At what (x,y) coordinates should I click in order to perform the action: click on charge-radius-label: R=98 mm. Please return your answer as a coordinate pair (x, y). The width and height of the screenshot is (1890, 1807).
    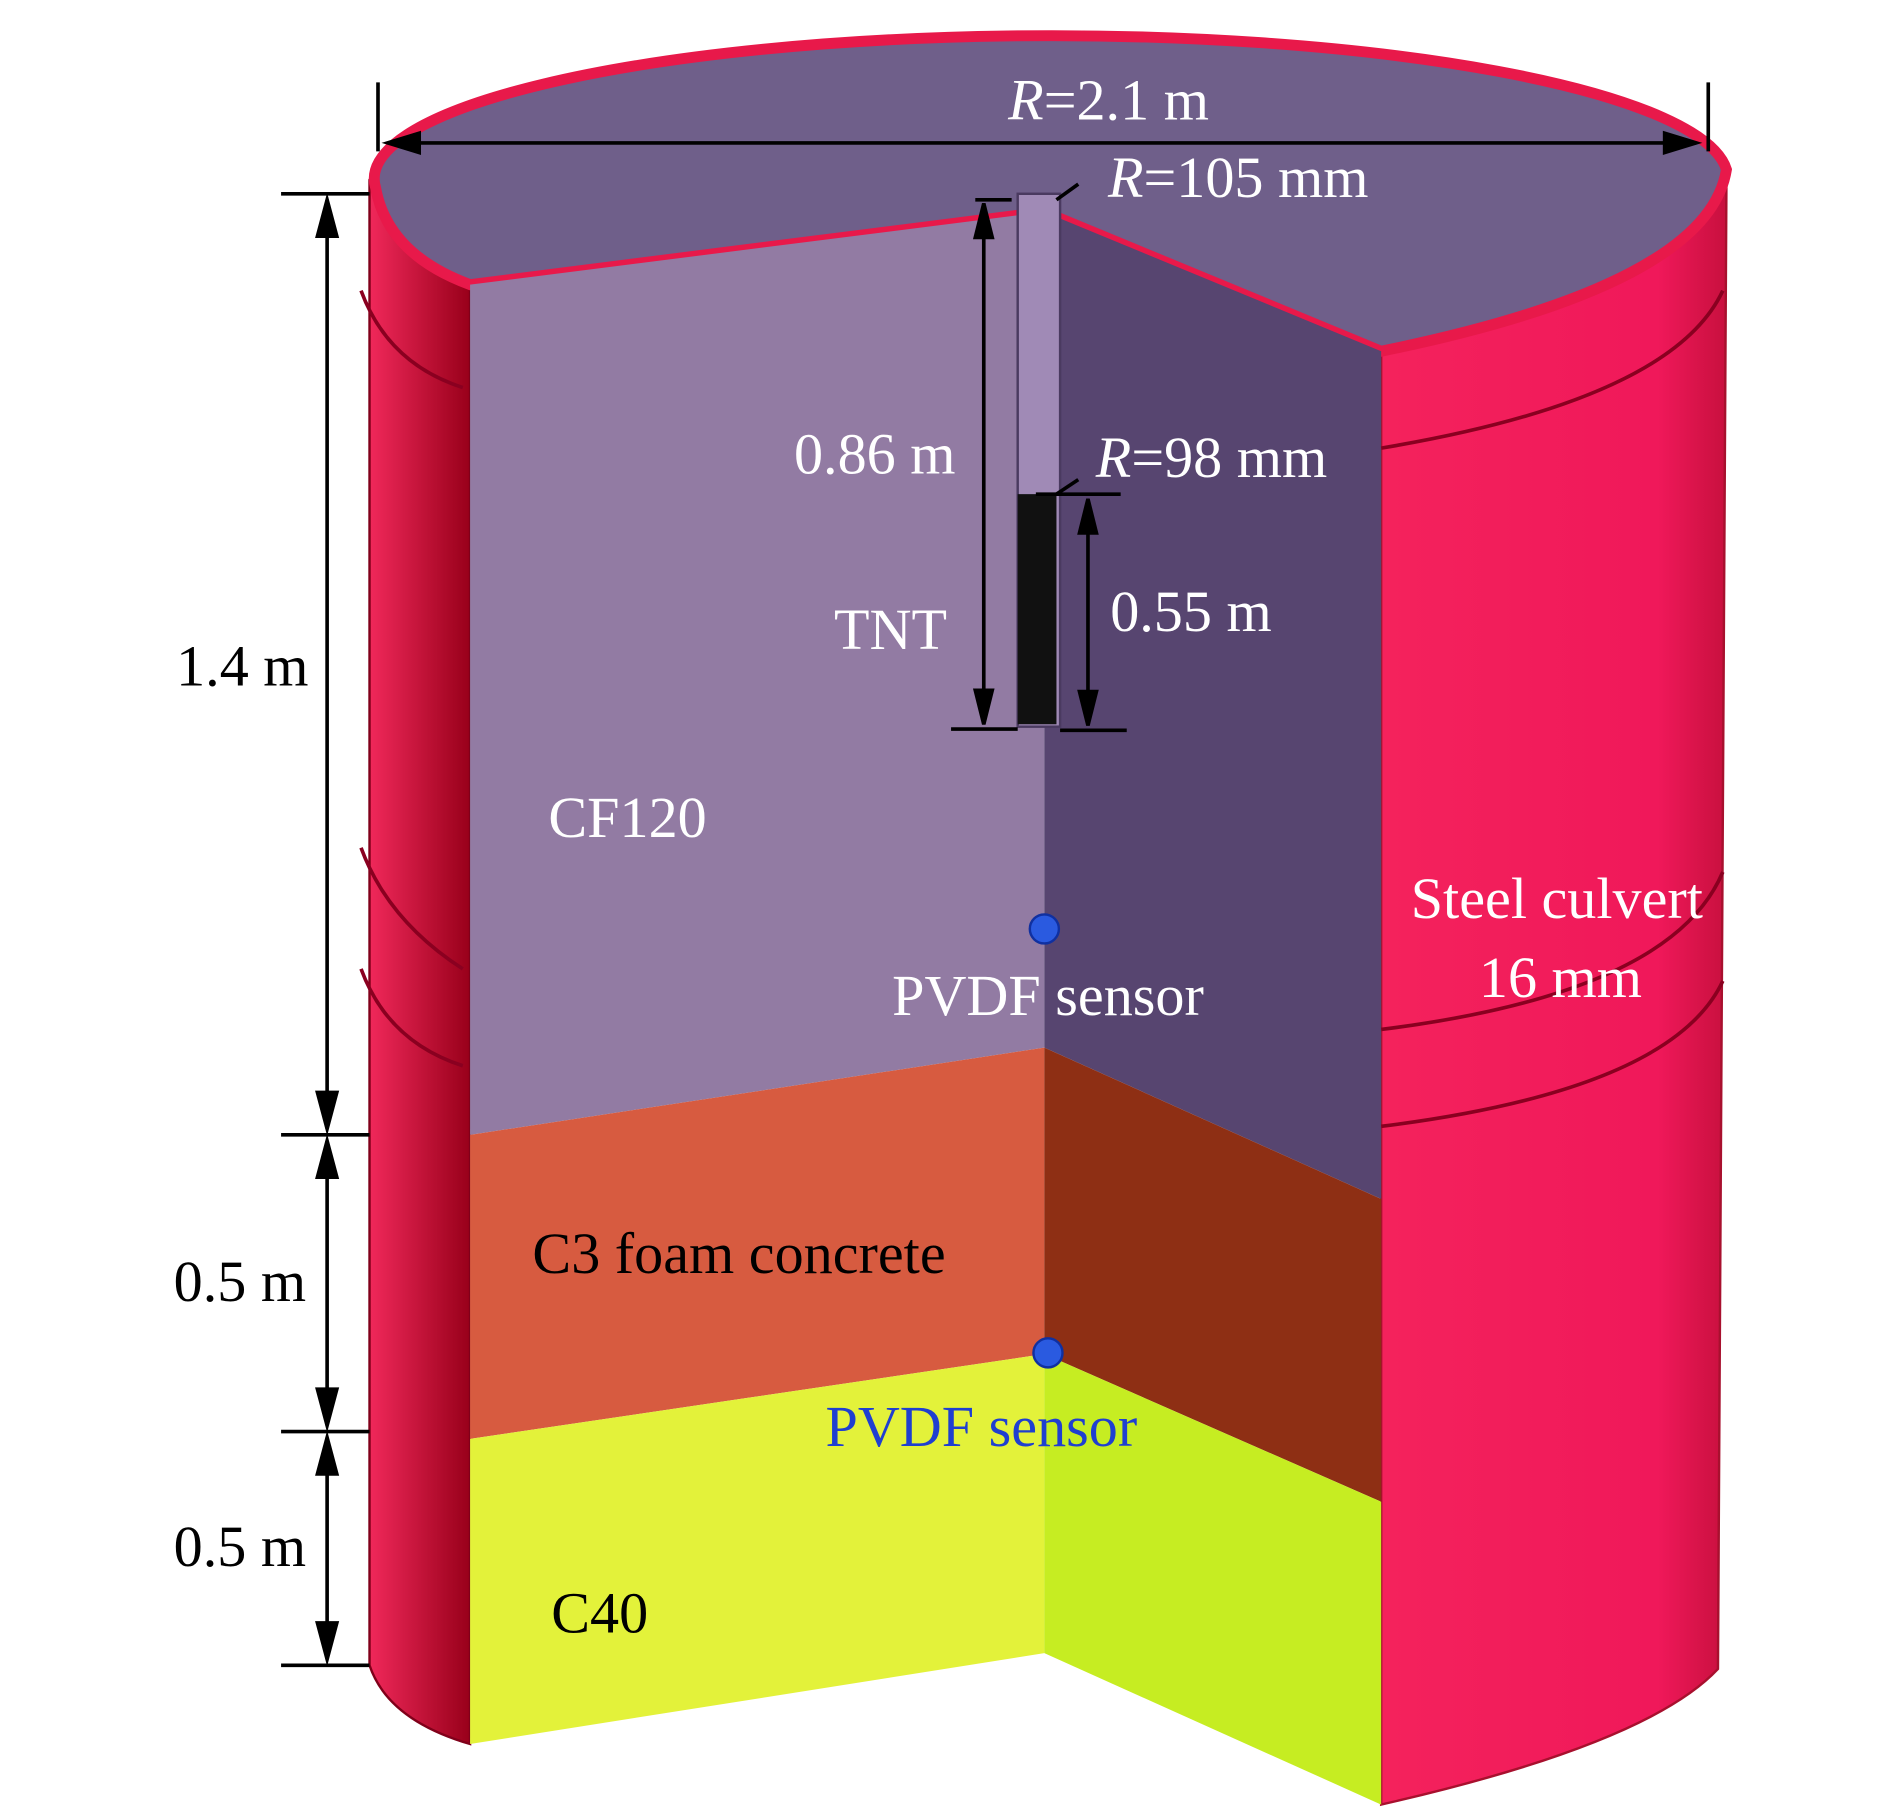
    Looking at the image, I should click on (1211, 457).